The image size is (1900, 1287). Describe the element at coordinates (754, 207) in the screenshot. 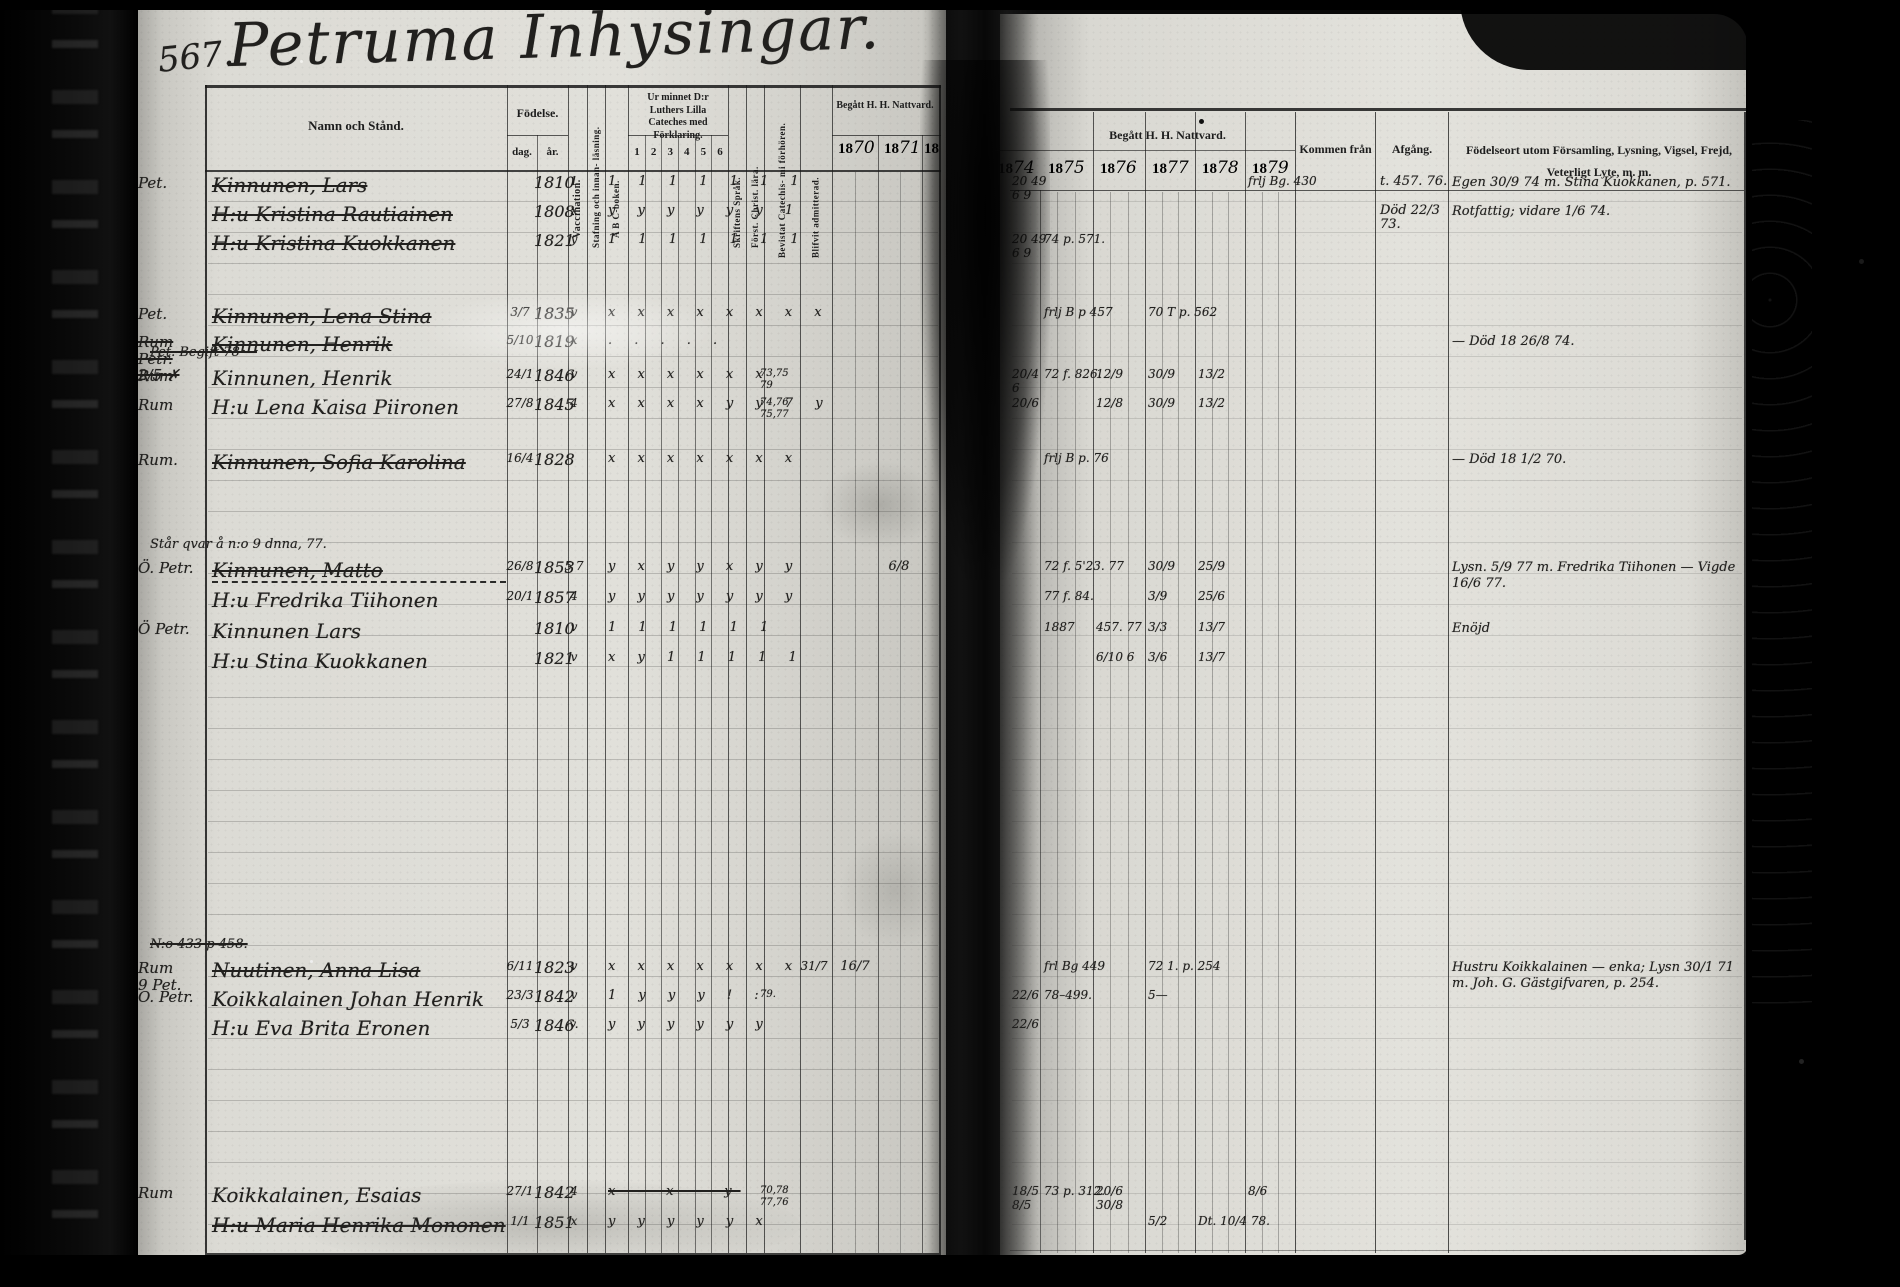

I see `header-christianity: Först. Christ. lära.` at that location.